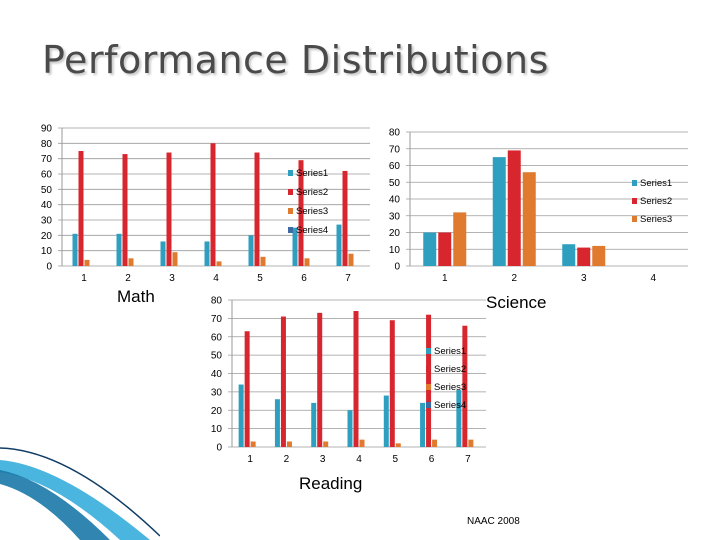 The width and height of the screenshot is (720, 540). I want to click on x-tick-label: 6, so click(432, 459).